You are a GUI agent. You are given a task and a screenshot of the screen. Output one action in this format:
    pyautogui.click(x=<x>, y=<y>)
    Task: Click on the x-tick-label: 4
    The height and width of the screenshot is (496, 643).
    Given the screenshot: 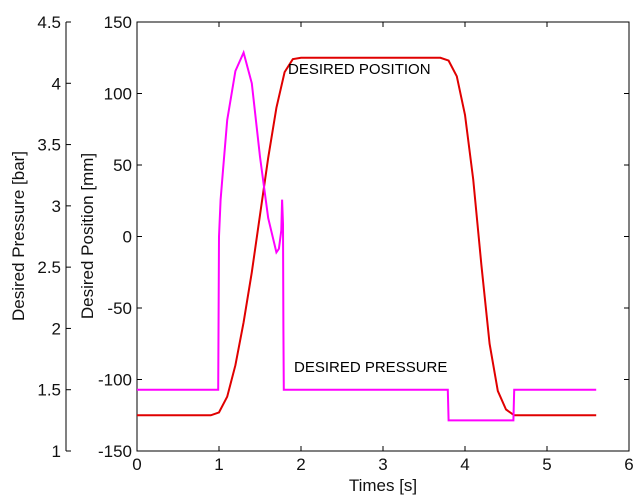 What is the action you would take?
    pyautogui.click(x=464, y=464)
    